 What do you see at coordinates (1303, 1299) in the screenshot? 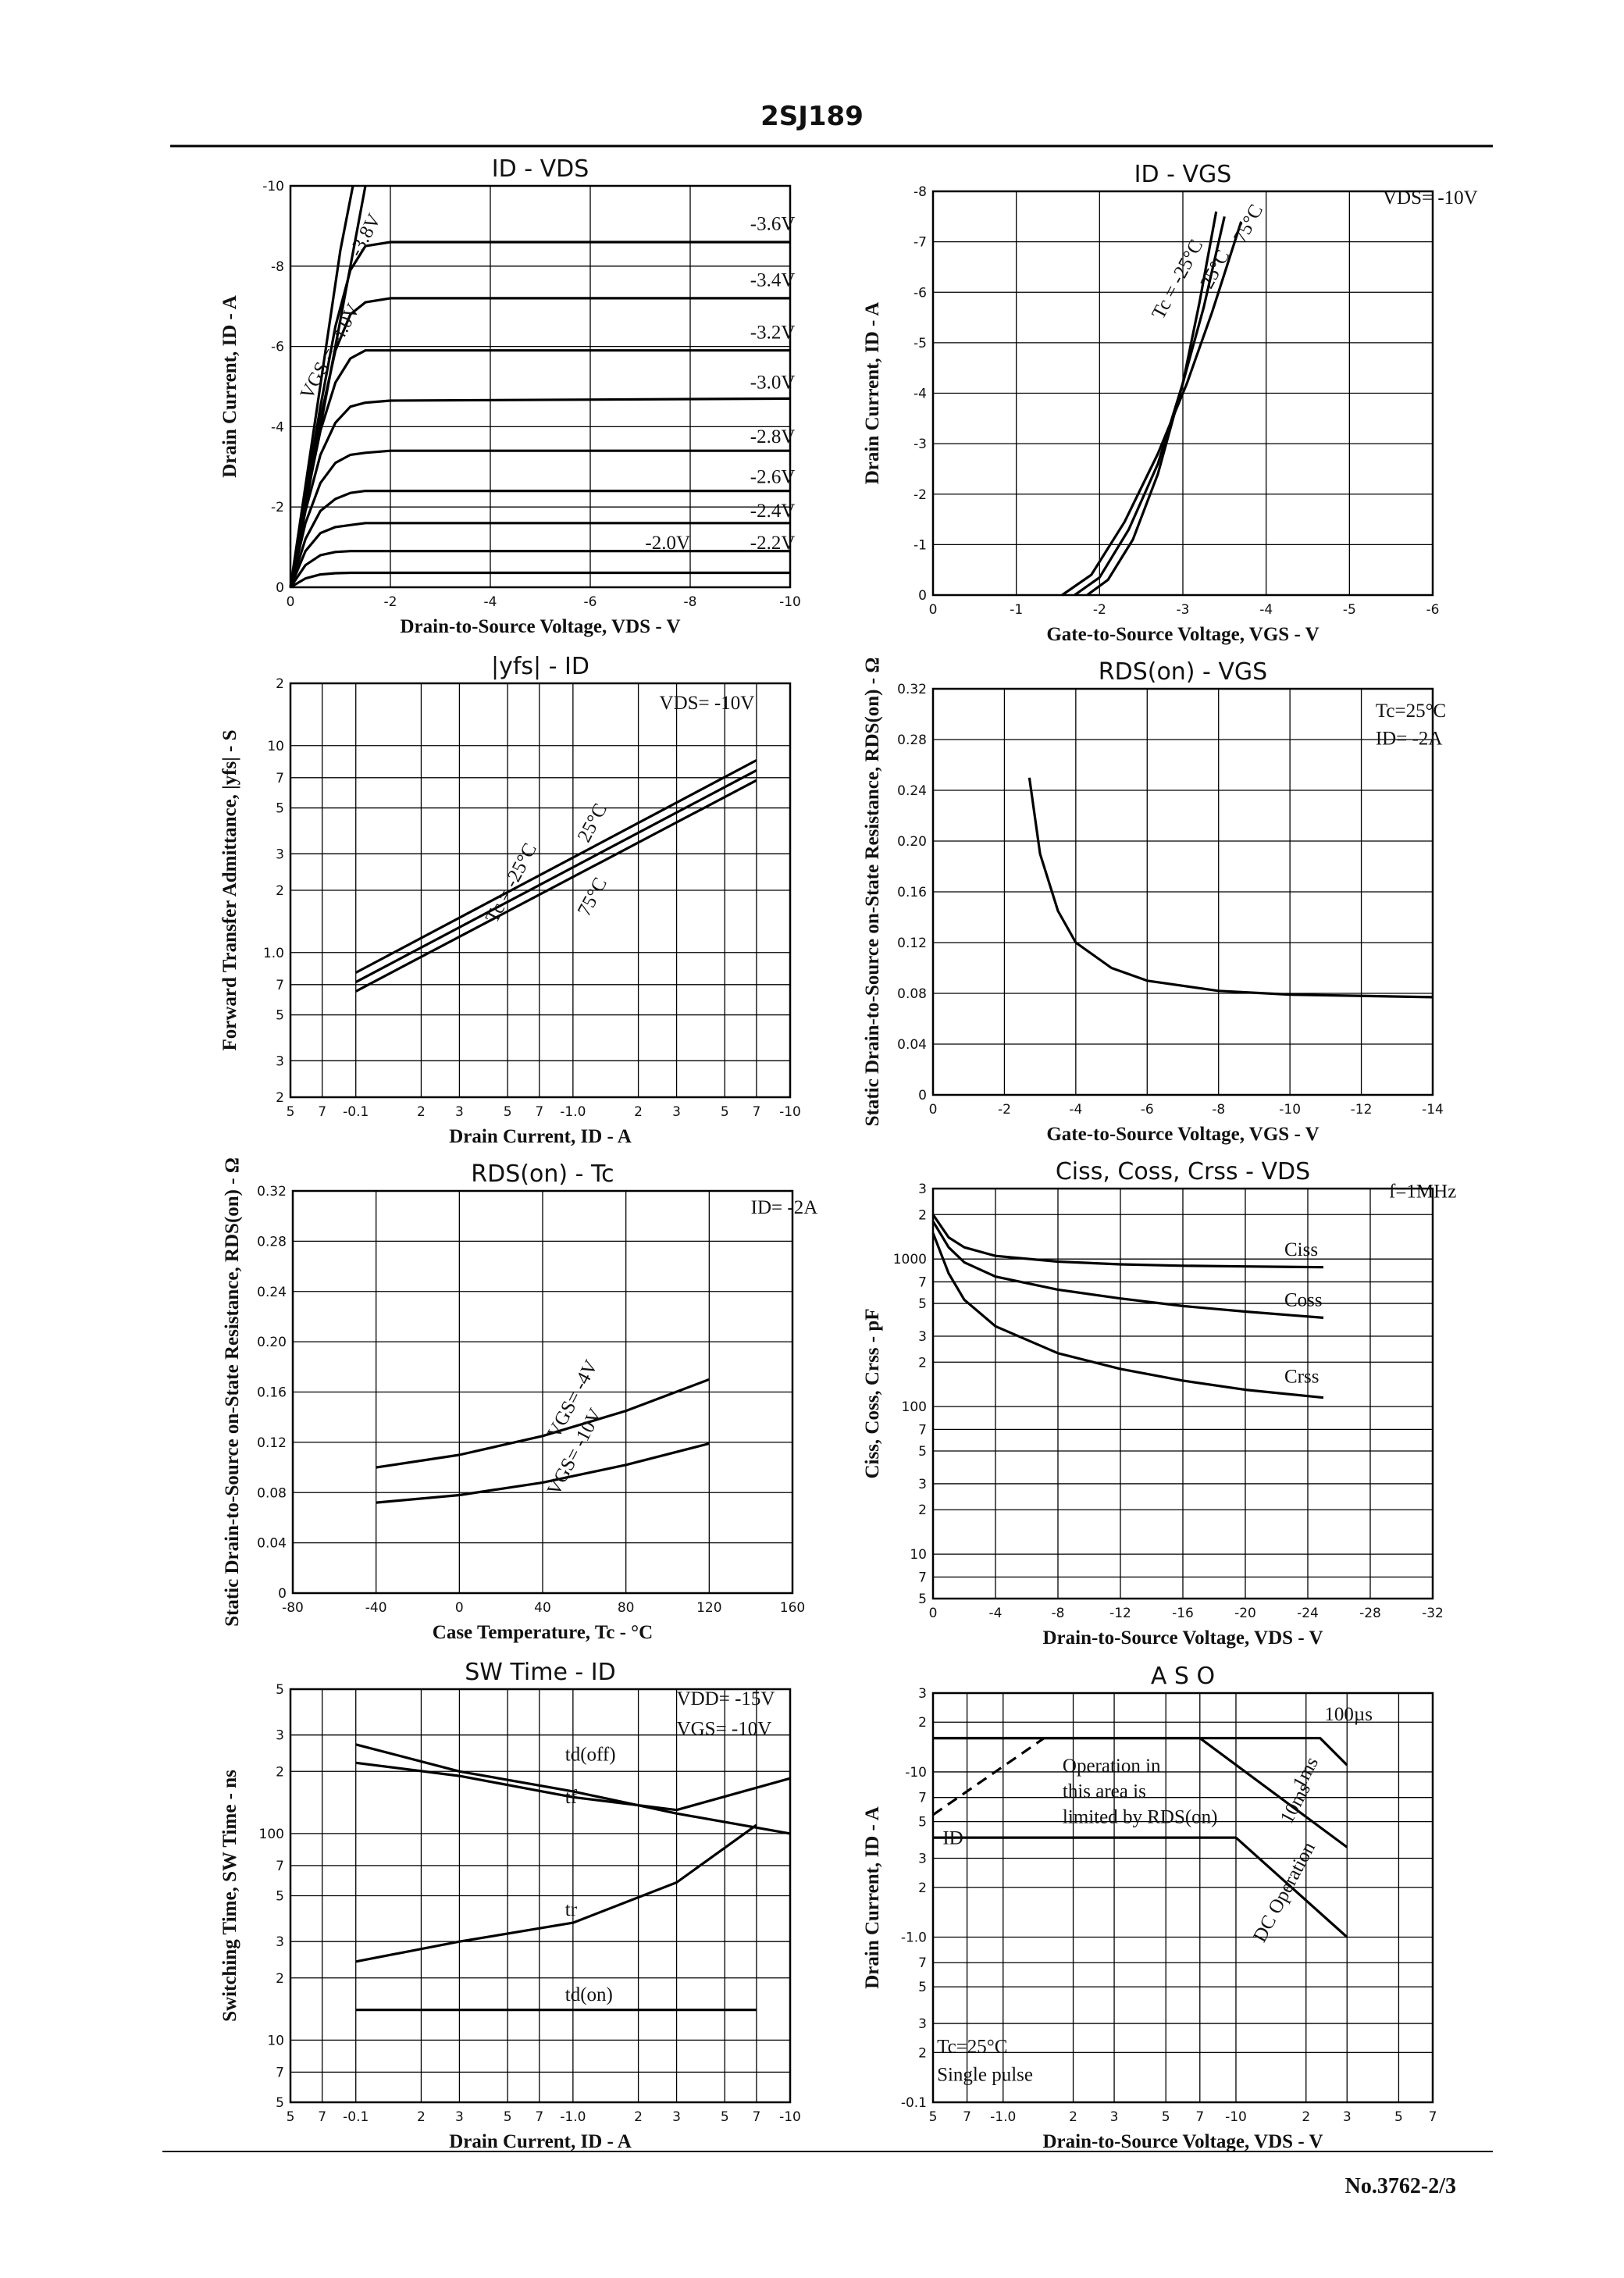
I see `annotation: Coss` at bounding box center [1303, 1299].